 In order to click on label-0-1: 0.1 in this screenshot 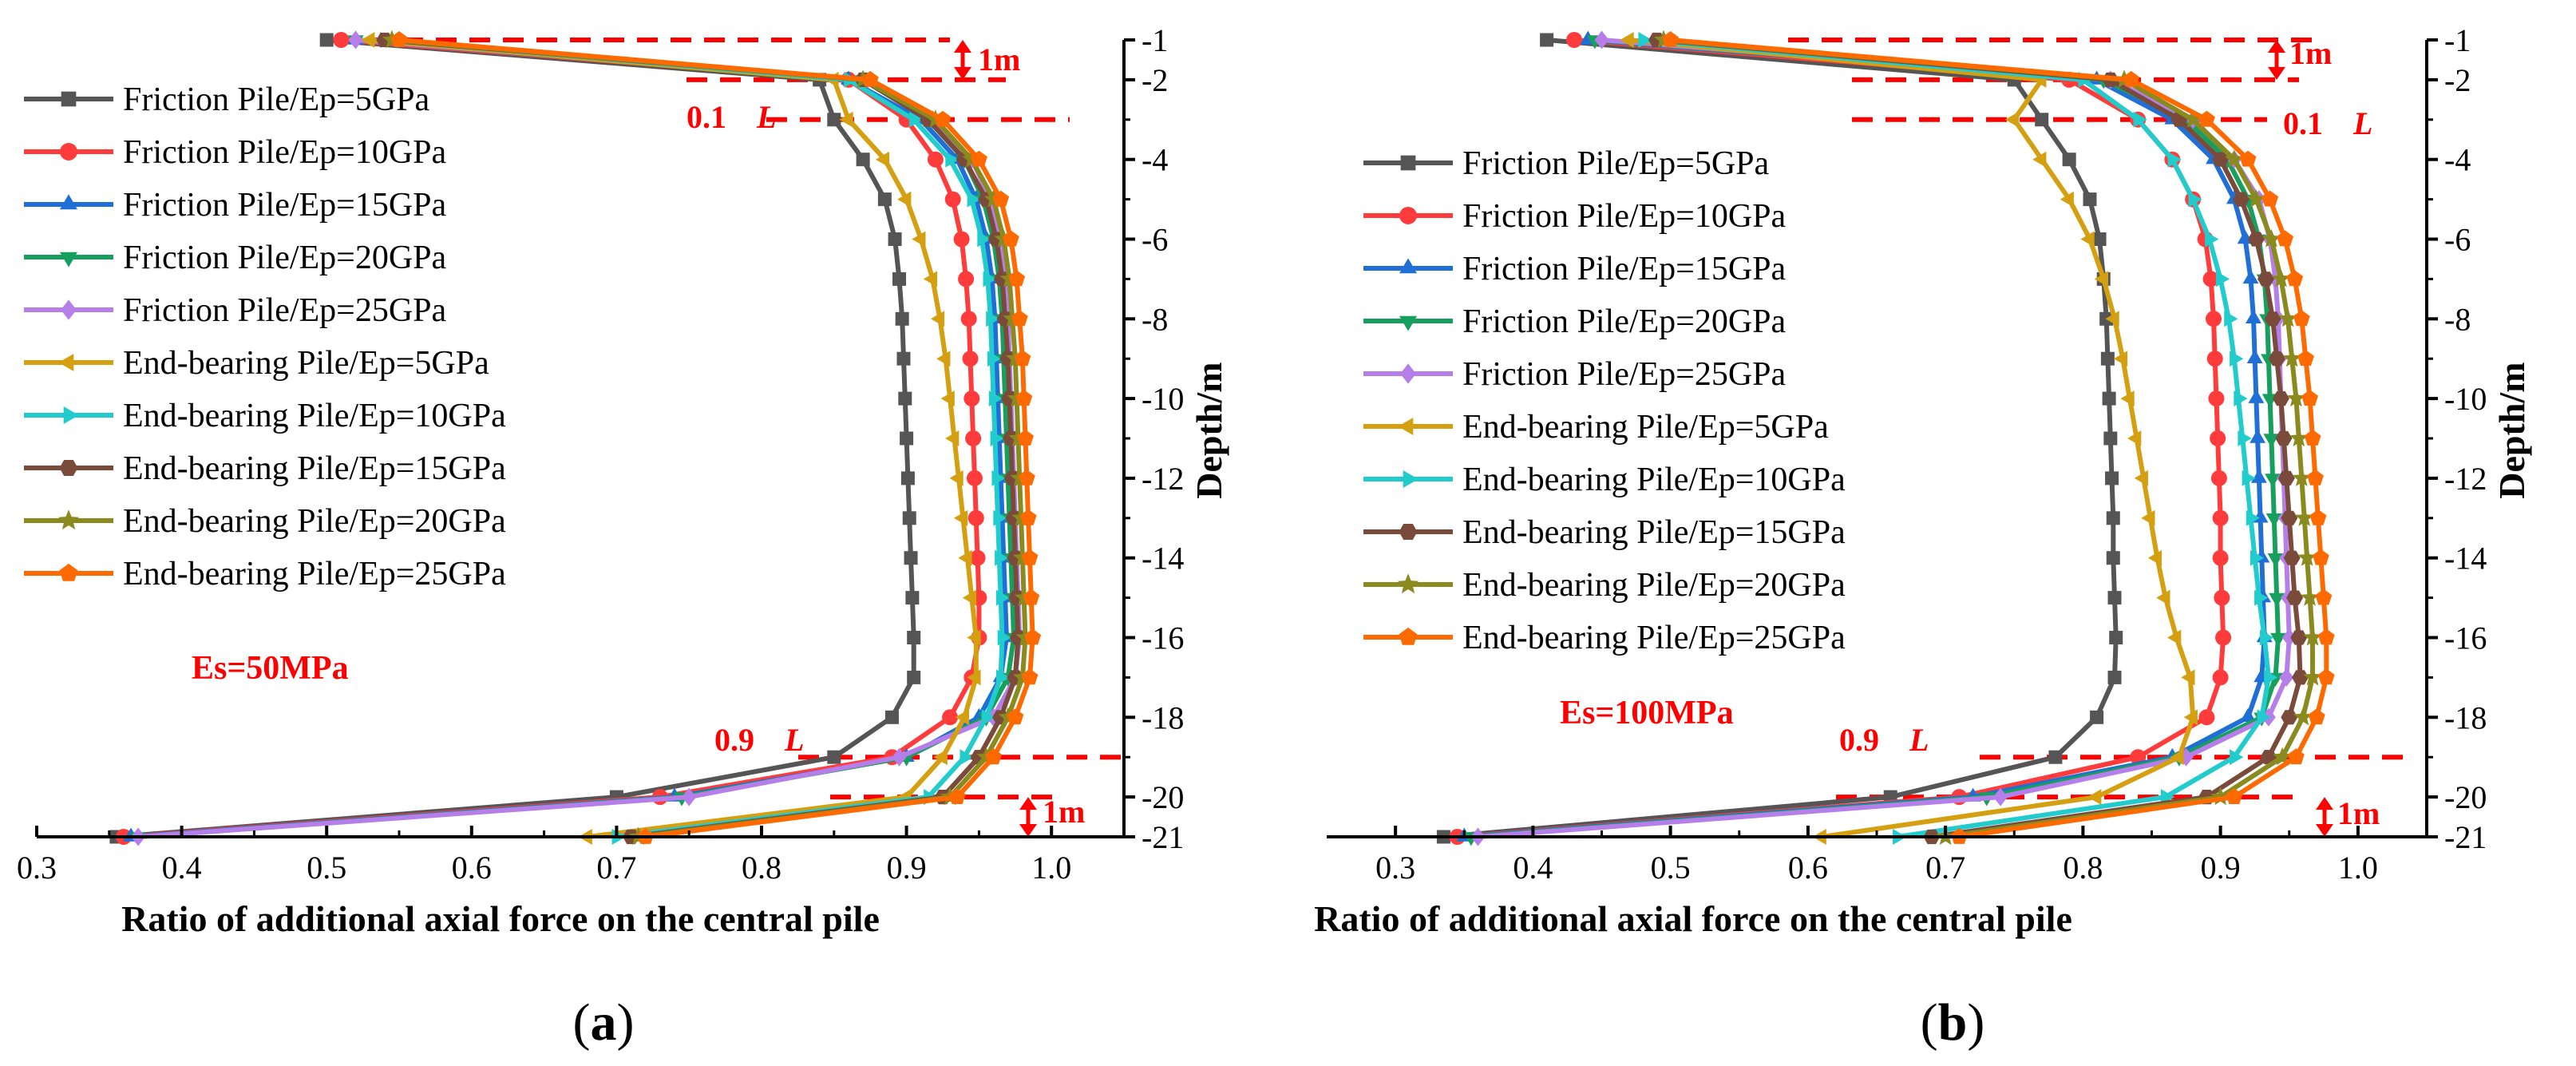, I will do `click(706, 117)`.